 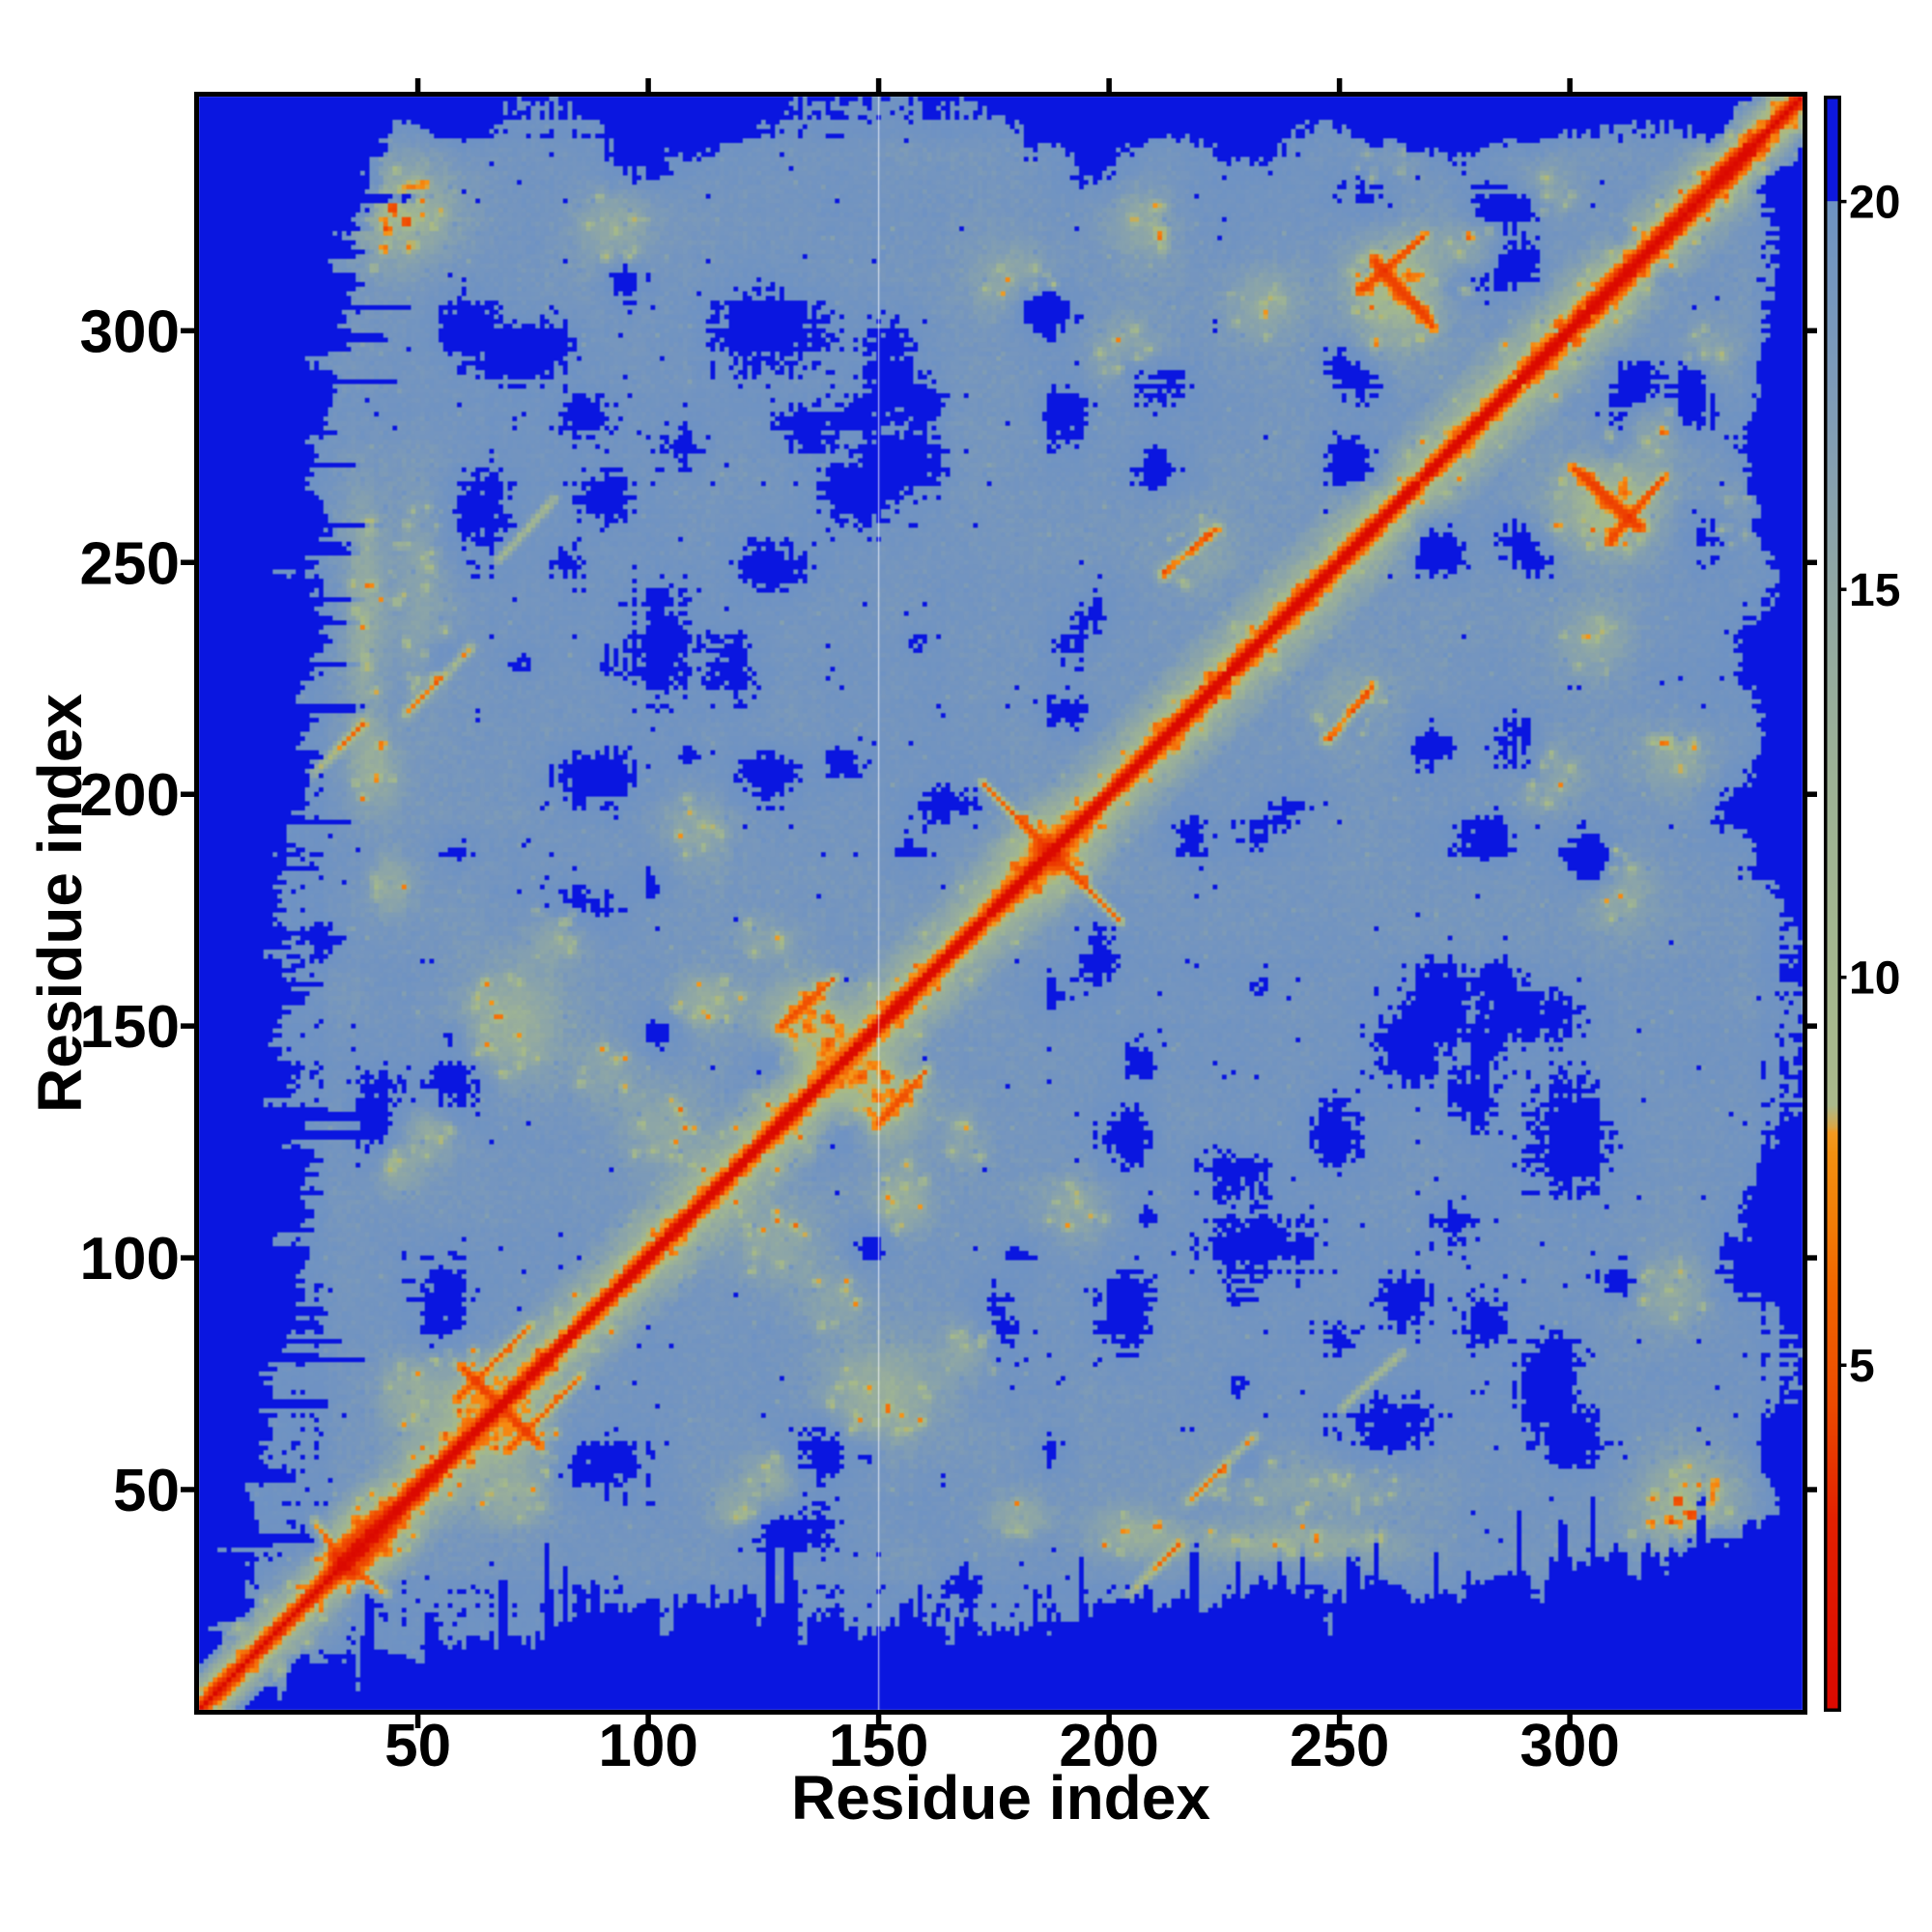 What do you see at coordinates (1874, 203) in the screenshot?
I see `svg-text: 20` at bounding box center [1874, 203].